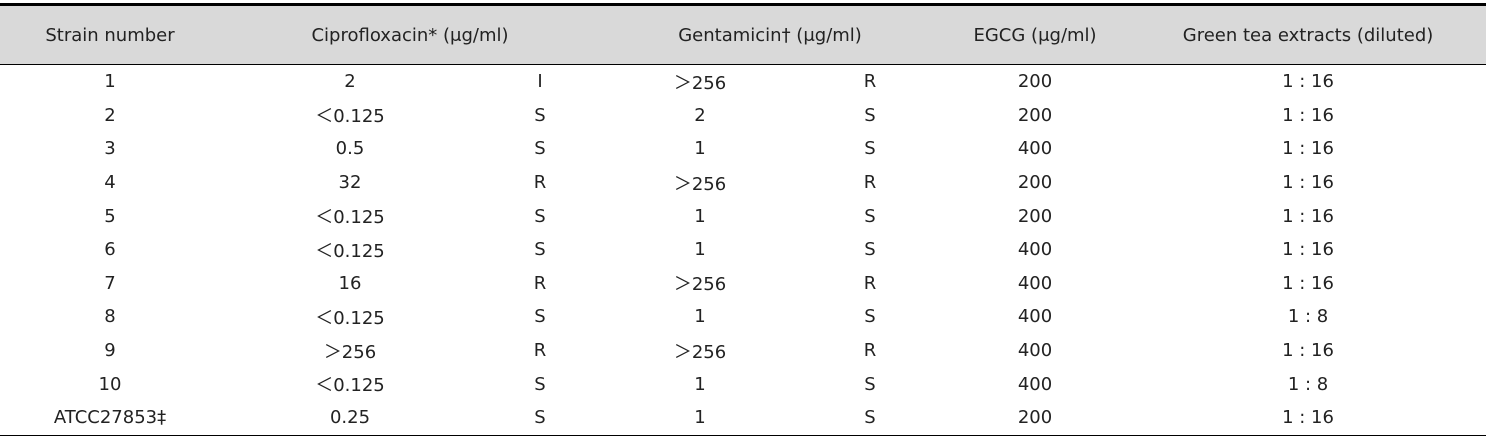  What do you see at coordinates (350, 283) in the screenshot?
I see `table-cell: 16` at bounding box center [350, 283].